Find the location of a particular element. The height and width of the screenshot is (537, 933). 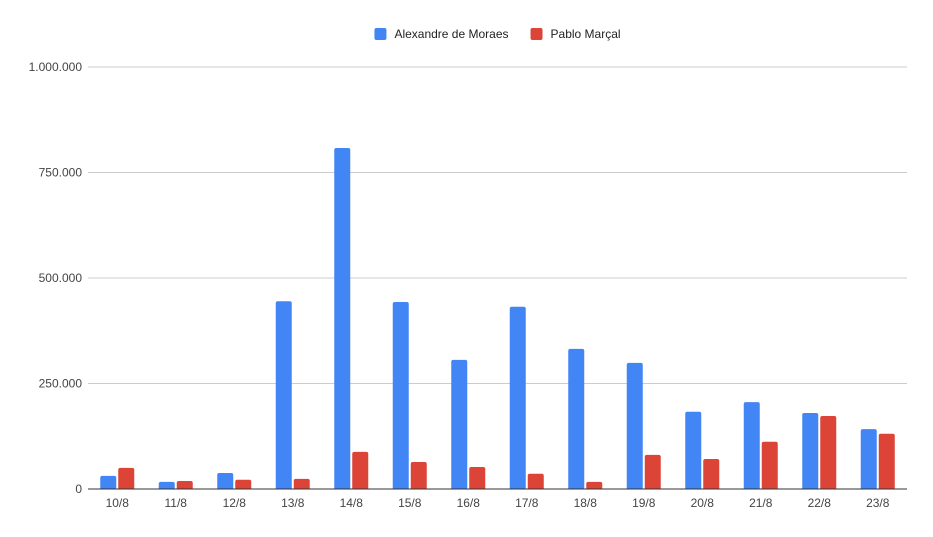

y-tick-label: 0 is located at coordinates (78, 489).